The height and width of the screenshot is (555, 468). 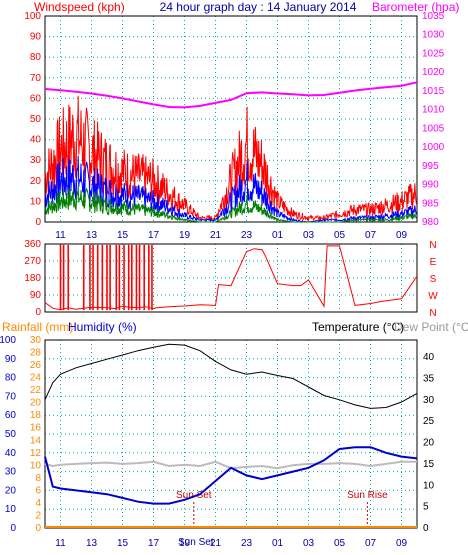 What do you see at coordinates (371, 235) in the screenshot?
I see `wind-x-tick-label: 07` at bounding box center [371, 235].